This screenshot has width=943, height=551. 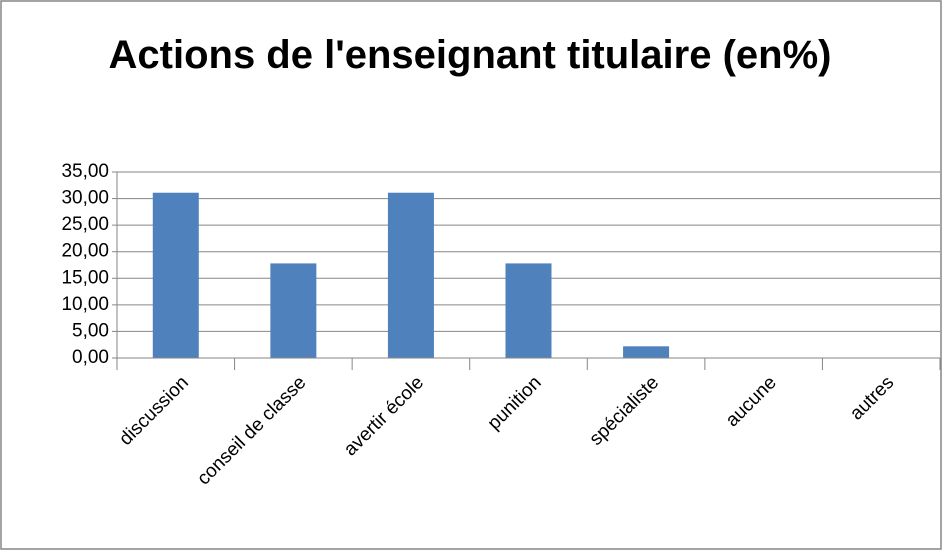 What do you see at coordinates (85, 277) in the screenshot?
I see `y-tick-label: 15,00` at bounding box center [85, 277].